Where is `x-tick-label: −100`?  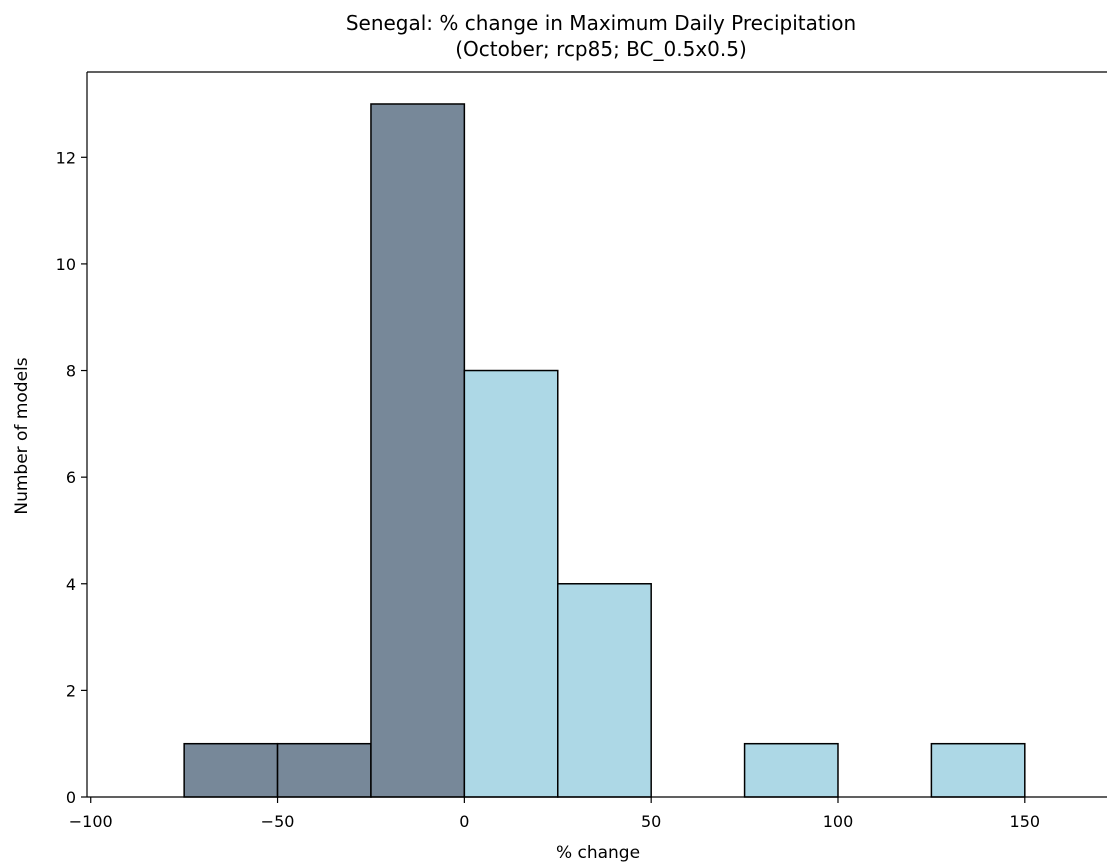 x-tick-label: −100 is located at coordinates (91, 821).